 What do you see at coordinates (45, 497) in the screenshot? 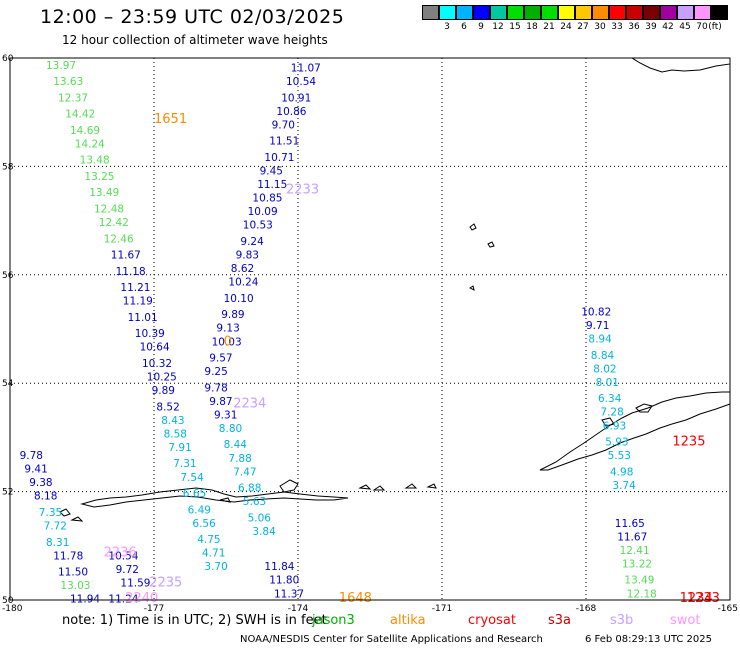
I see `wave-height-value: 8.18` at bounding box center [45, 497].